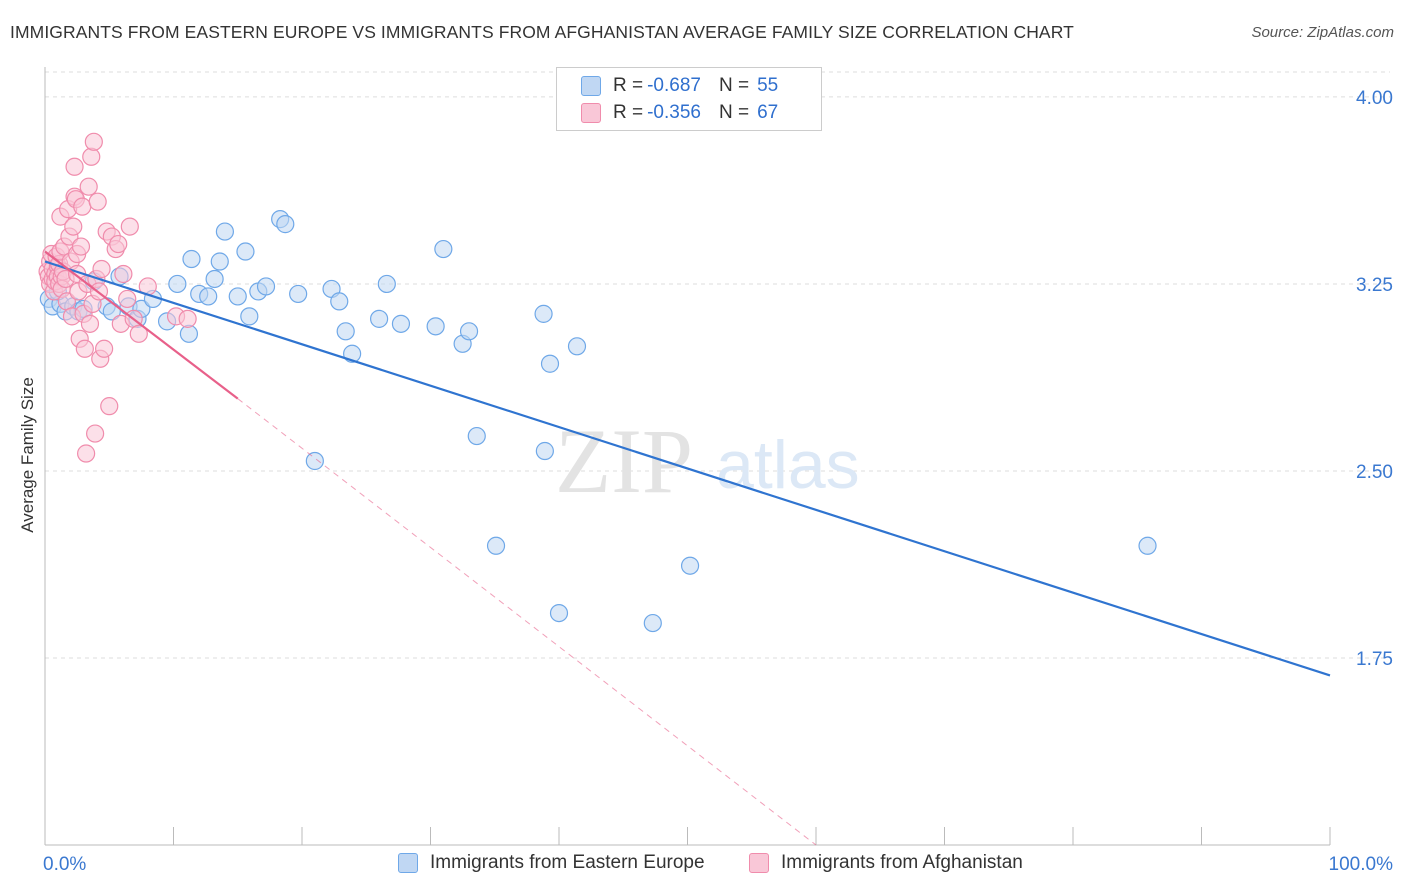 The height and width of the screenshot is (892, 1406). What do you see at coordinates (768, 112) in the screenshot?
I see `legend-n-value: 67` at bounding box center [768, 112].